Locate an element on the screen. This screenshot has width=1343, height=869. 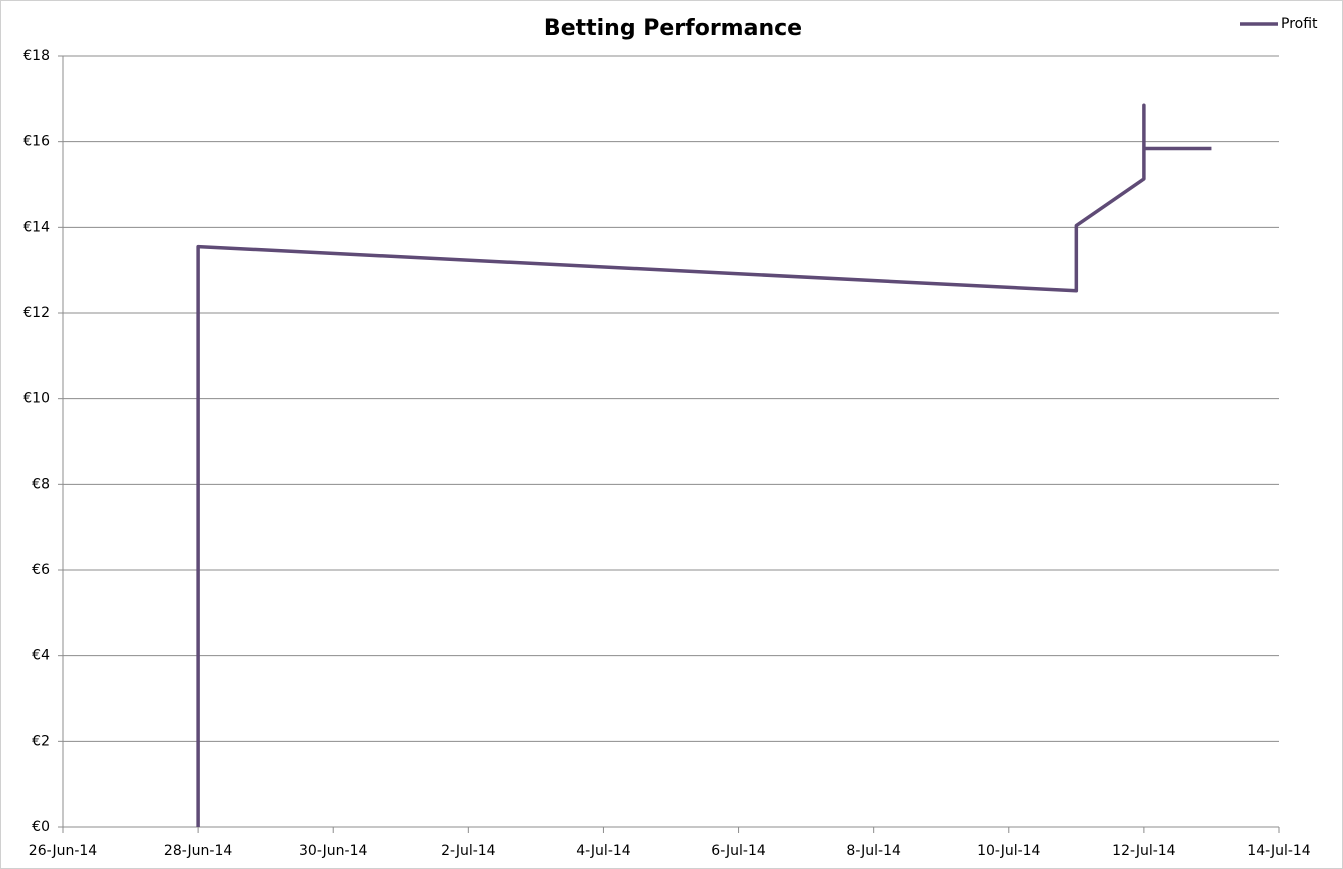
y-tick-label: €14 is located at coordinates (36, 227).